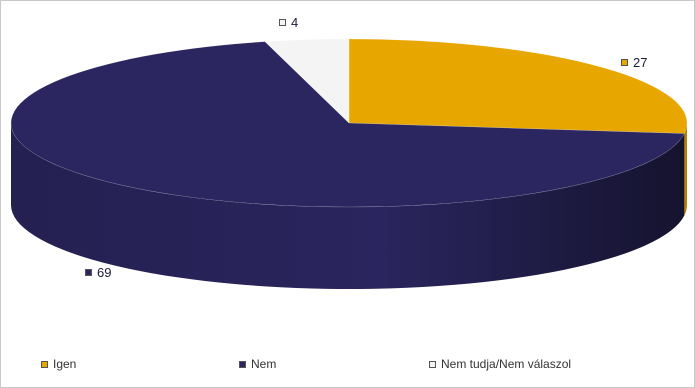 Image resolution: width=695 pixels, height=388 pixels. I want to click on legend-label-nem: Nem, so click(264, 364).